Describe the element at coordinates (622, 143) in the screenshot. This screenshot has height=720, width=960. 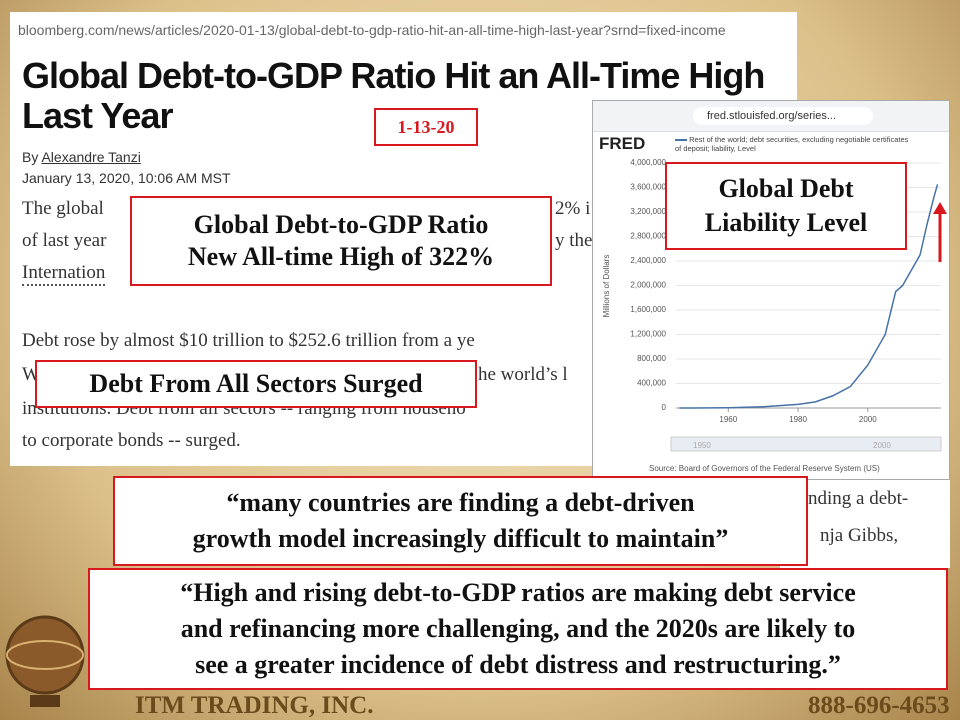
I see `fred-logo: FRED` at that location.